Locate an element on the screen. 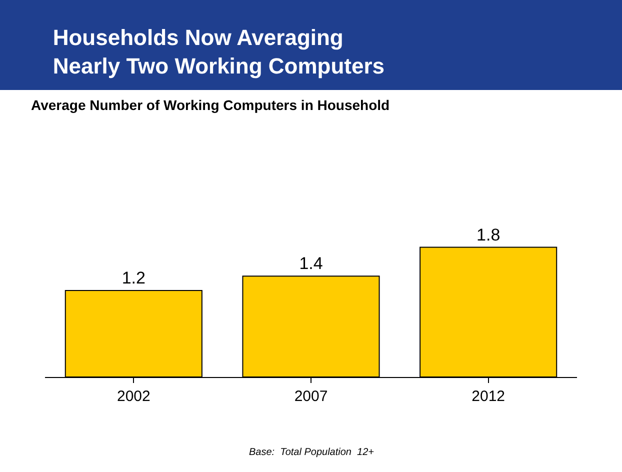  x-tick-label: 2012 is located at coordinates (489, 396).